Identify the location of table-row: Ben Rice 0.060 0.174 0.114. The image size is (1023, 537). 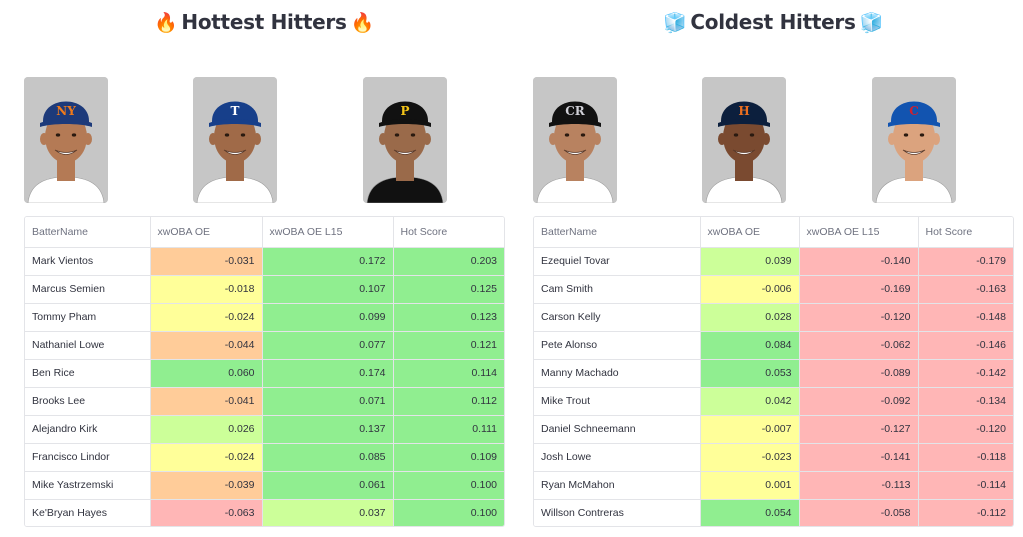
(264, 373).